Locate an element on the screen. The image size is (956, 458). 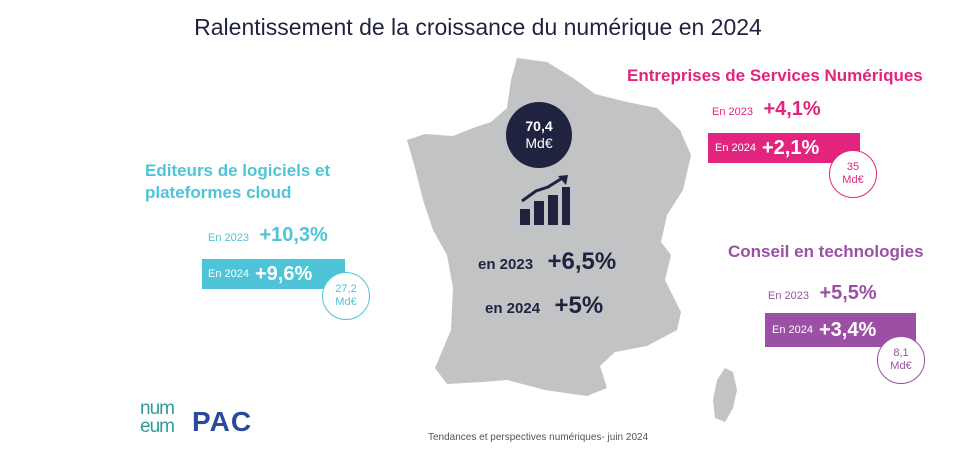
numeum-logo-line1: num is located at coordinates (157, 408).